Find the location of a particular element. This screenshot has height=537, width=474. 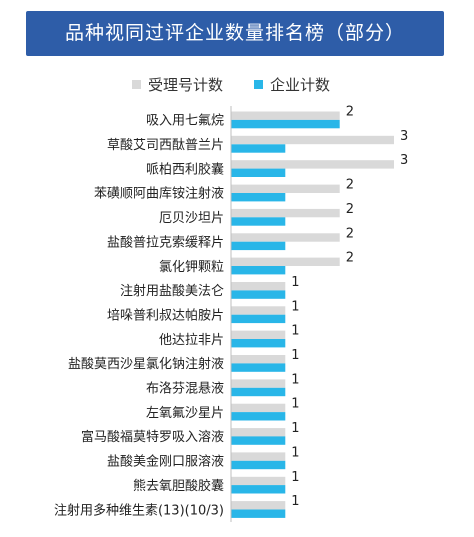

legend-label-company-count: 企业计数 is located at coordinates (300, 84).